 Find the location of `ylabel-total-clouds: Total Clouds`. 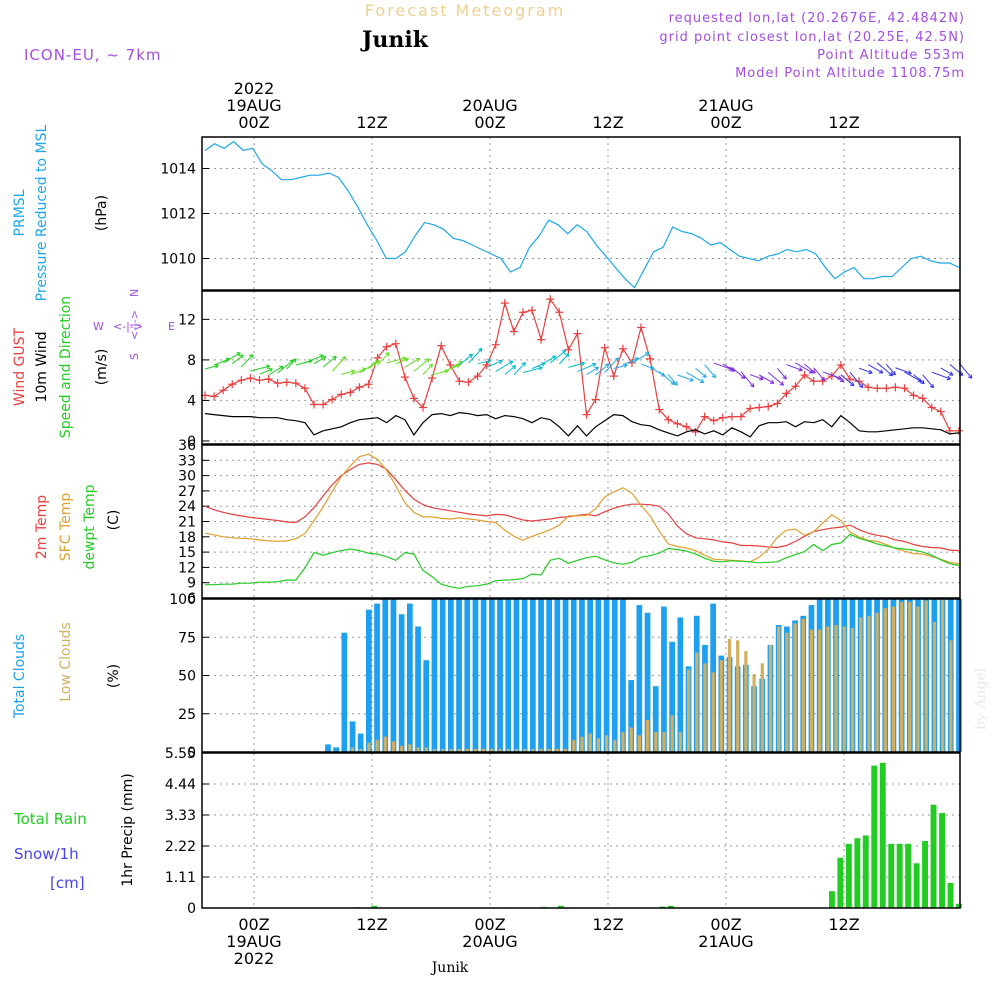

ylabel-total-clouds: Total Clouds is located at coordinates (20, 676).